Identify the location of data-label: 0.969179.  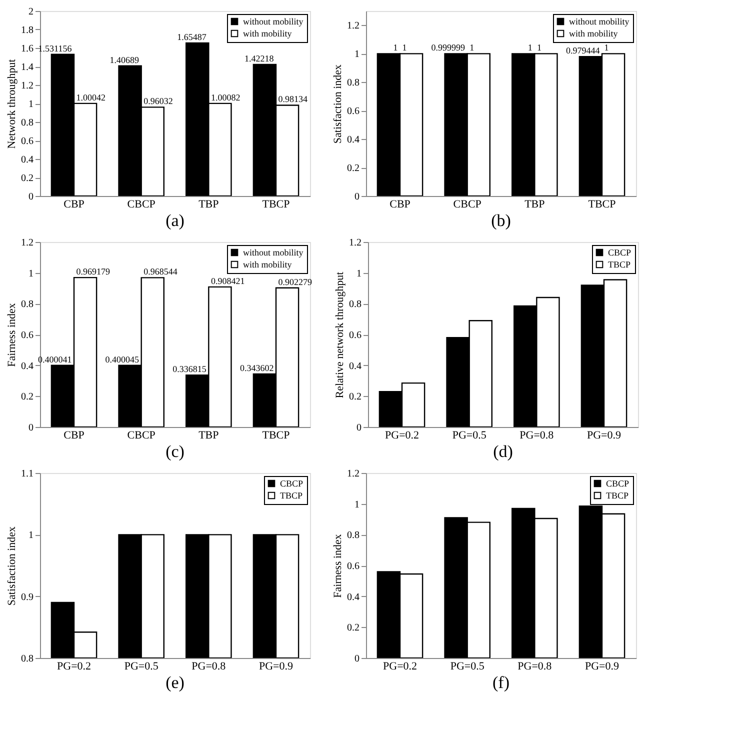
(93, 271).